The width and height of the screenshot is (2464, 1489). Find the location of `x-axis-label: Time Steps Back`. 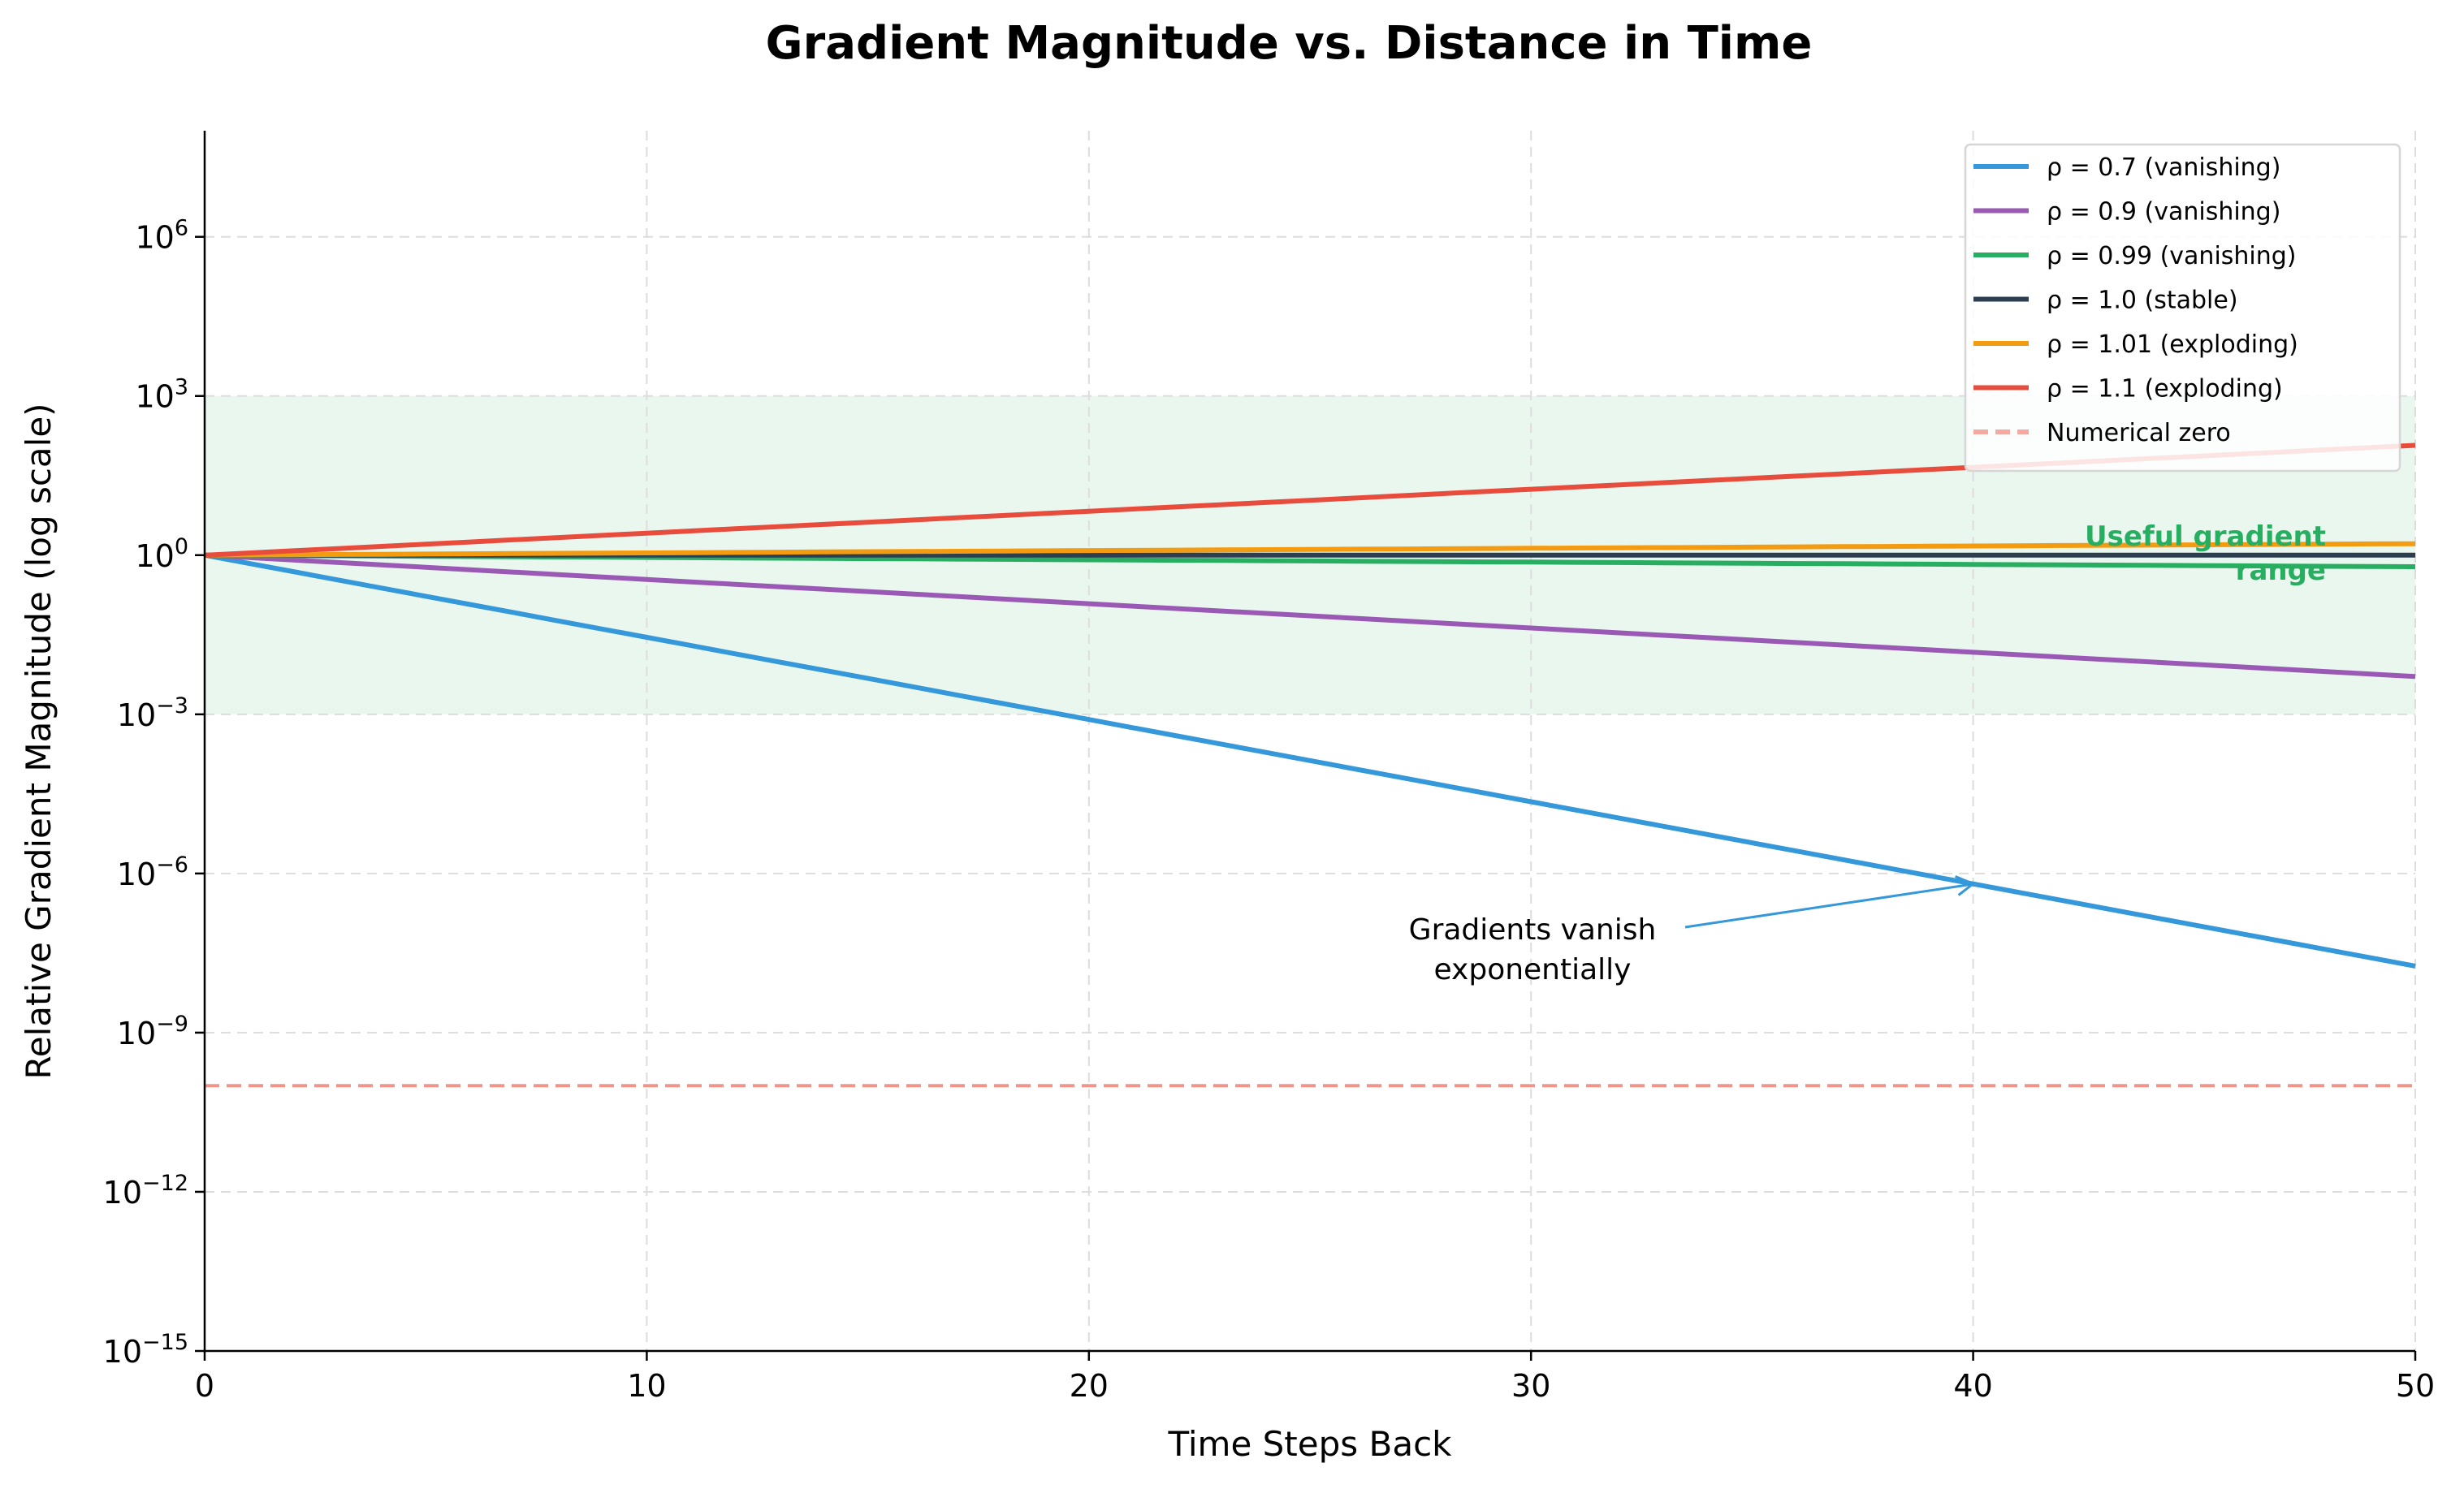

x-axis-label: Time Steps Back is located at coordinates (1310, 1444).